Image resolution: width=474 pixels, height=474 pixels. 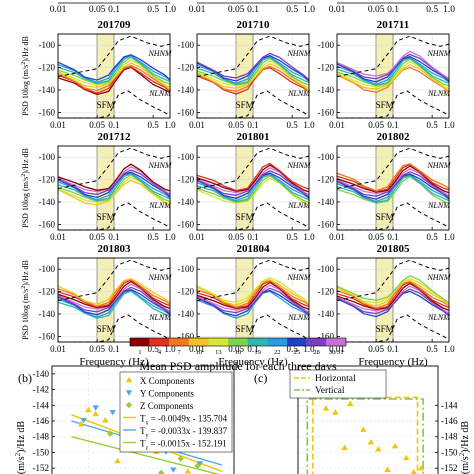 I want to click on panel-title: 201802, so click(x=394, y=137).